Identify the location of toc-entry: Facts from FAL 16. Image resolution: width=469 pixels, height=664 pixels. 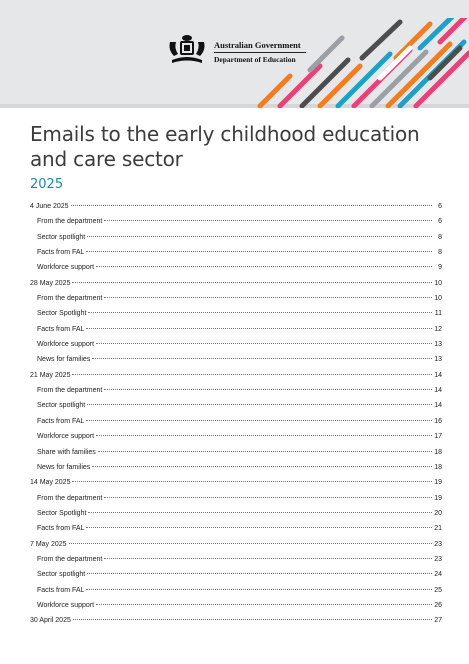
(236, 425).